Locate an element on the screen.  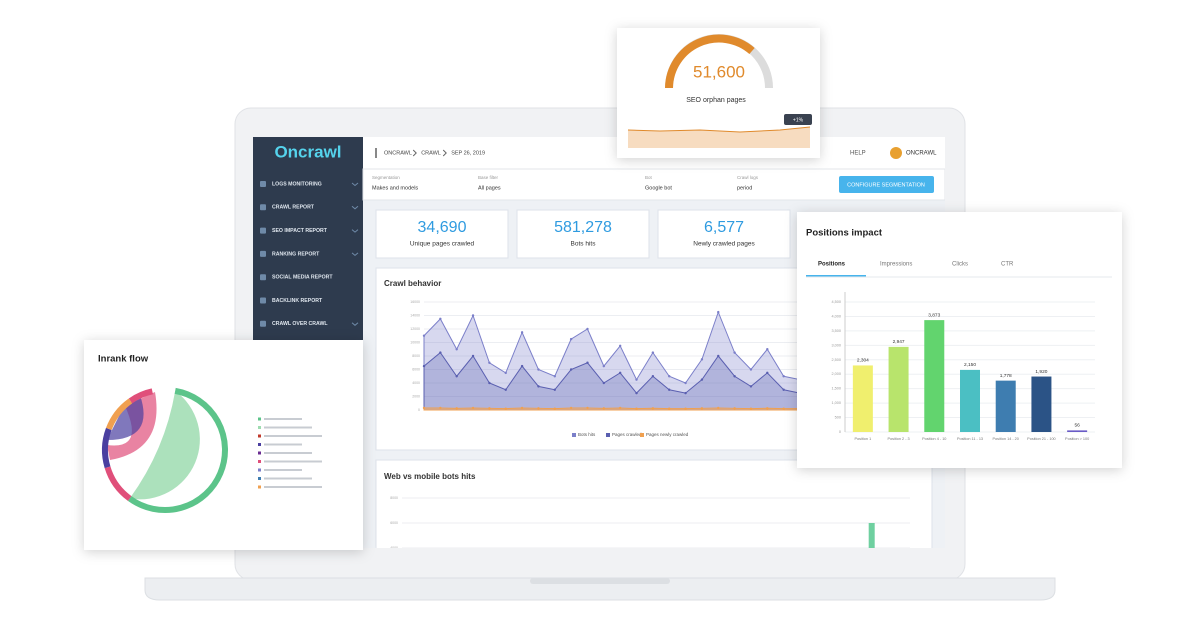
kpi-value: 6,577 is located at coordinates (724, 227).